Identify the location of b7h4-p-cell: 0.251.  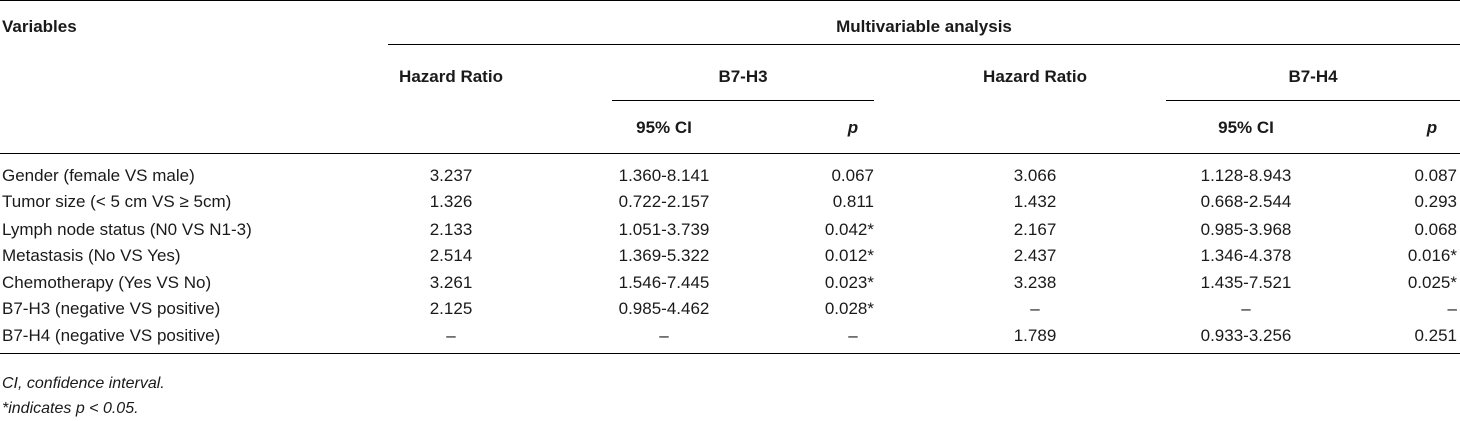
(1435, 335).